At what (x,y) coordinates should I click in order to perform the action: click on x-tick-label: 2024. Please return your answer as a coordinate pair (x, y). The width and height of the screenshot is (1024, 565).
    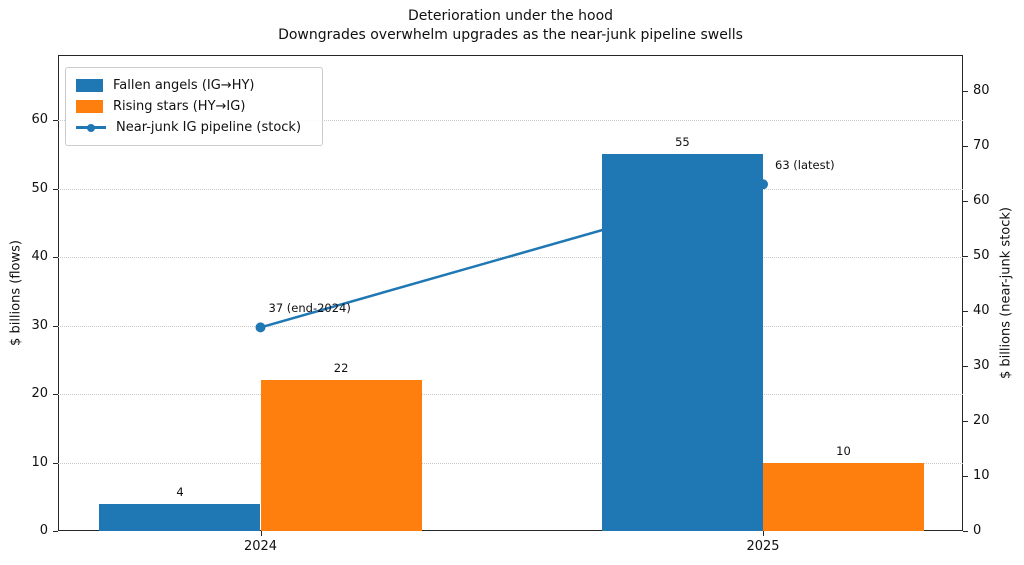
    Looking at the image, I should click on (260, 546).